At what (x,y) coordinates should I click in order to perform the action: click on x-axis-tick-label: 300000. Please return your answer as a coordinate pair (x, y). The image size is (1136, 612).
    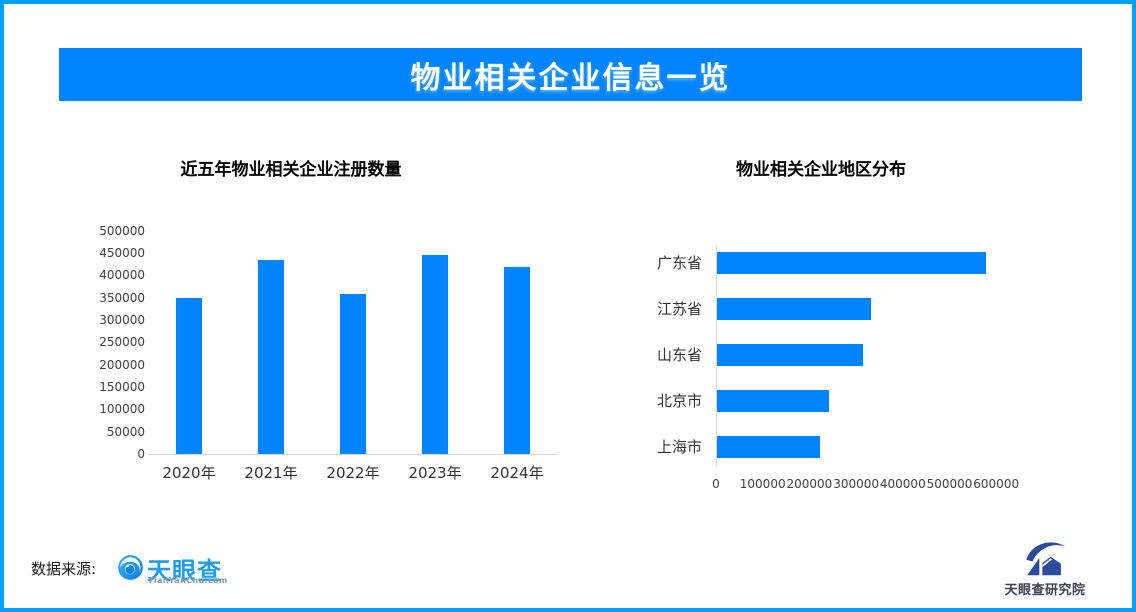
    Looking at the image, I should click on (856, 484).